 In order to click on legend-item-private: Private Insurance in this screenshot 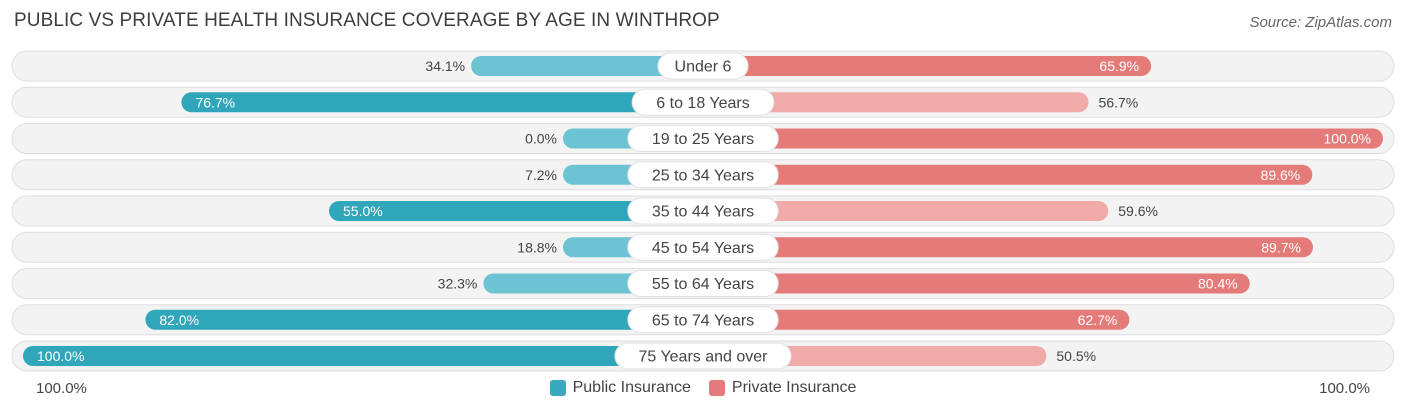, I will do `click(782, 388)`.